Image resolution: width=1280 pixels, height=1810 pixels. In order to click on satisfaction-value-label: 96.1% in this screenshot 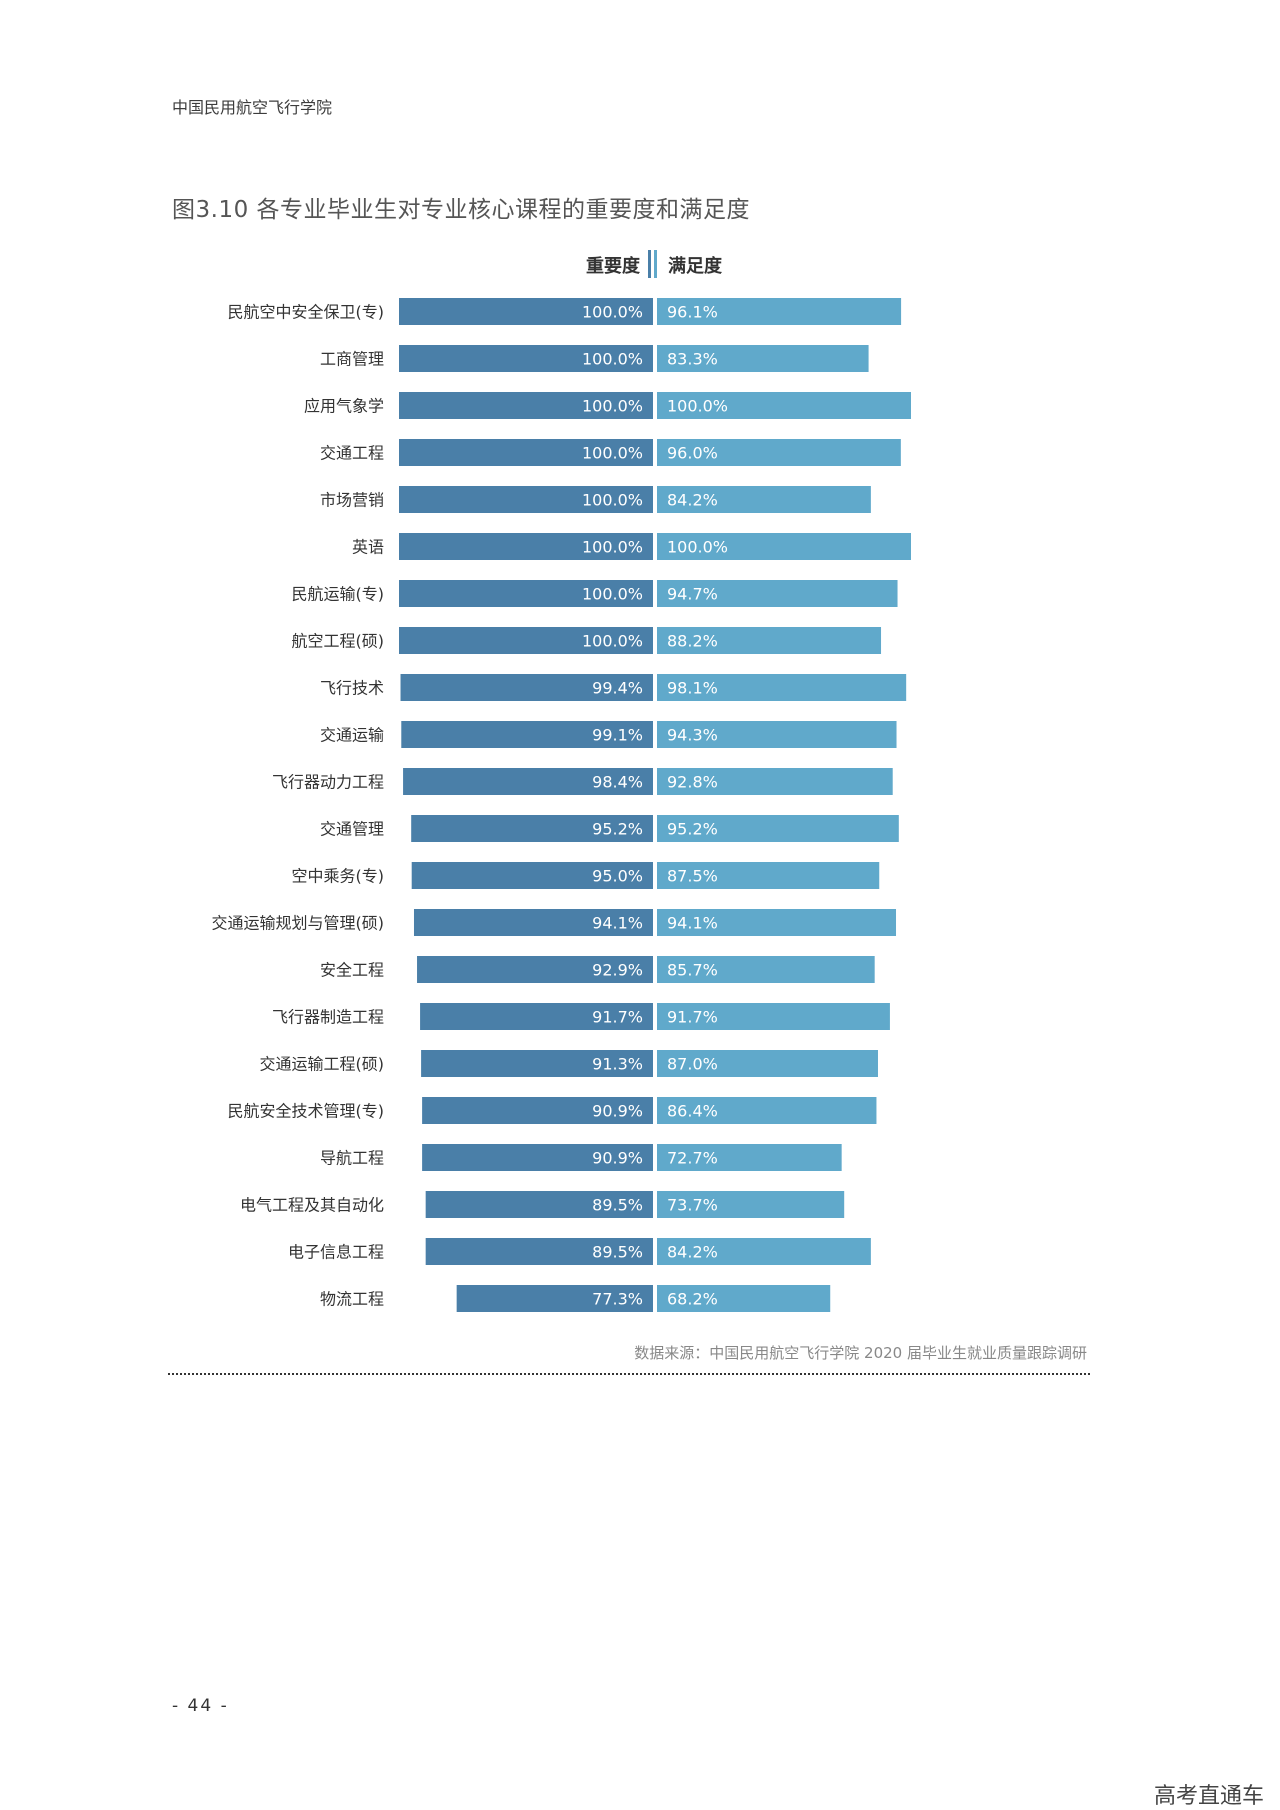, I will do `click(692, 312)`.